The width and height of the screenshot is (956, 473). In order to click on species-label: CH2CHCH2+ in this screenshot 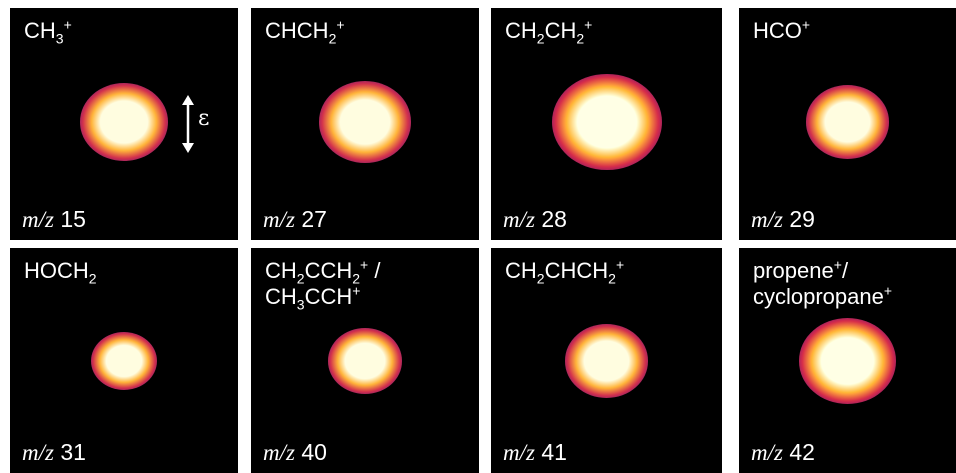, I will do `click(565, 271)`.